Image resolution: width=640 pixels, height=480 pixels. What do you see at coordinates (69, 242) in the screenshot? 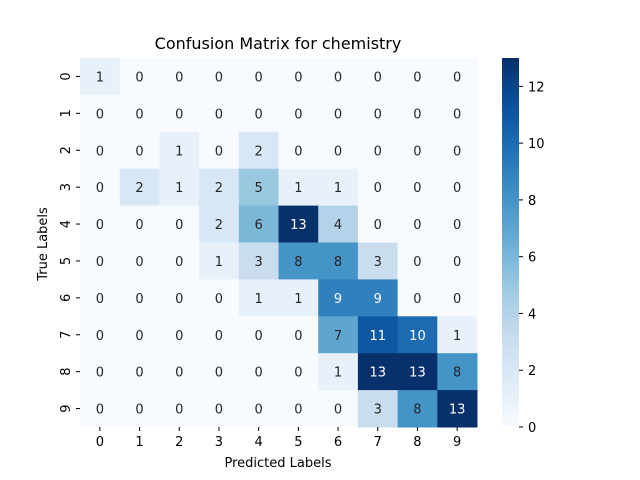
I see `y-axis: 0 1 2 3 4 5 6 7 8 9` at bounding box center [69, 242].